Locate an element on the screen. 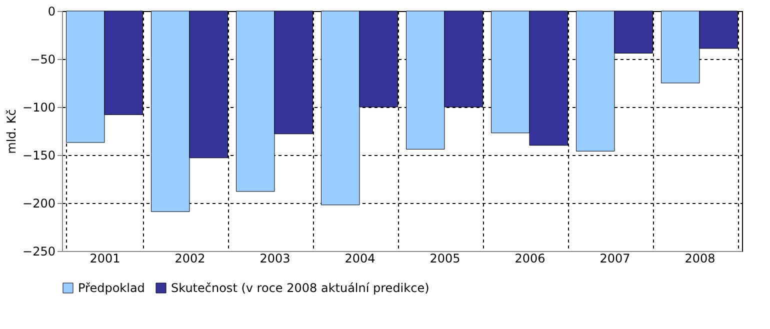 The height and width of the screenshot is (329, 770). x-tick-label: 2007 is located at coordinates (615, 259).